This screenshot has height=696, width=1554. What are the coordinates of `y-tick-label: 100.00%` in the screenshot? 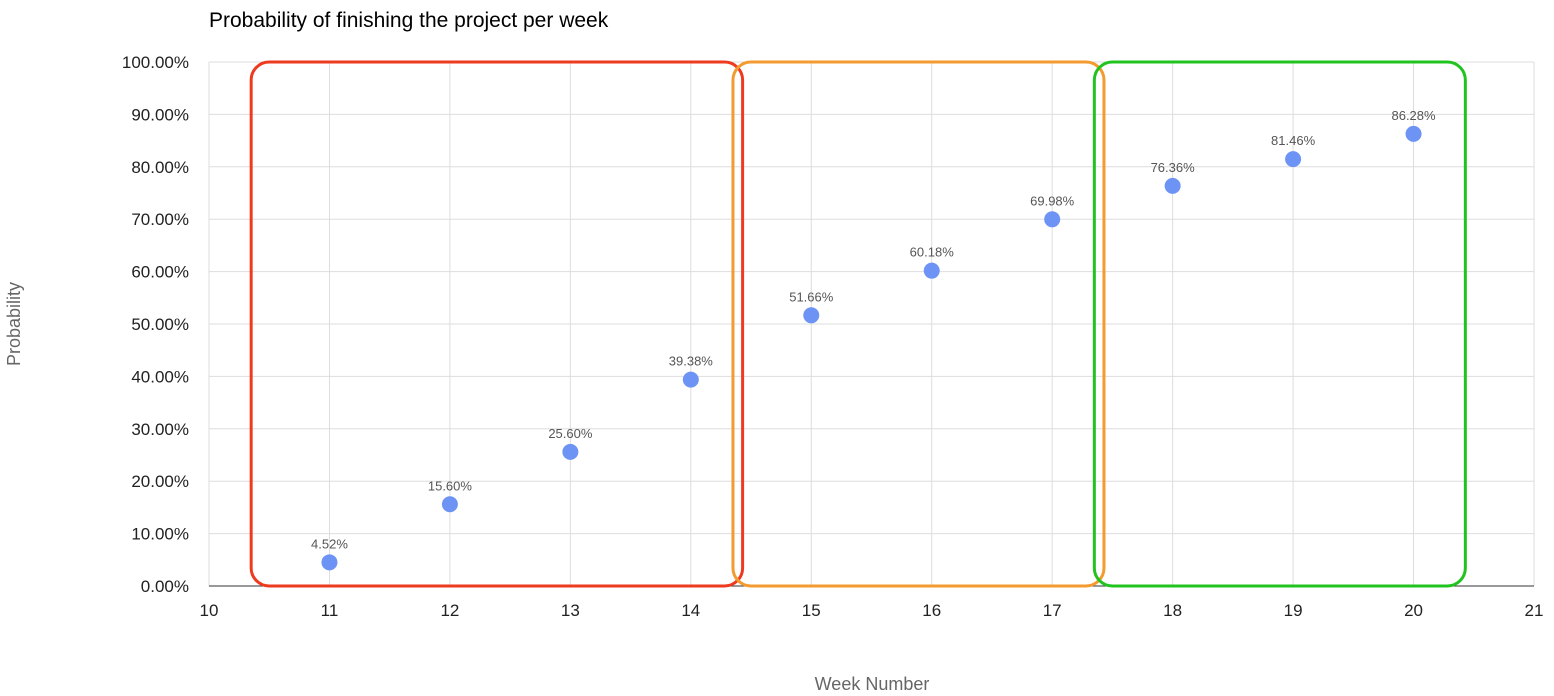 It's located at (155, 62).